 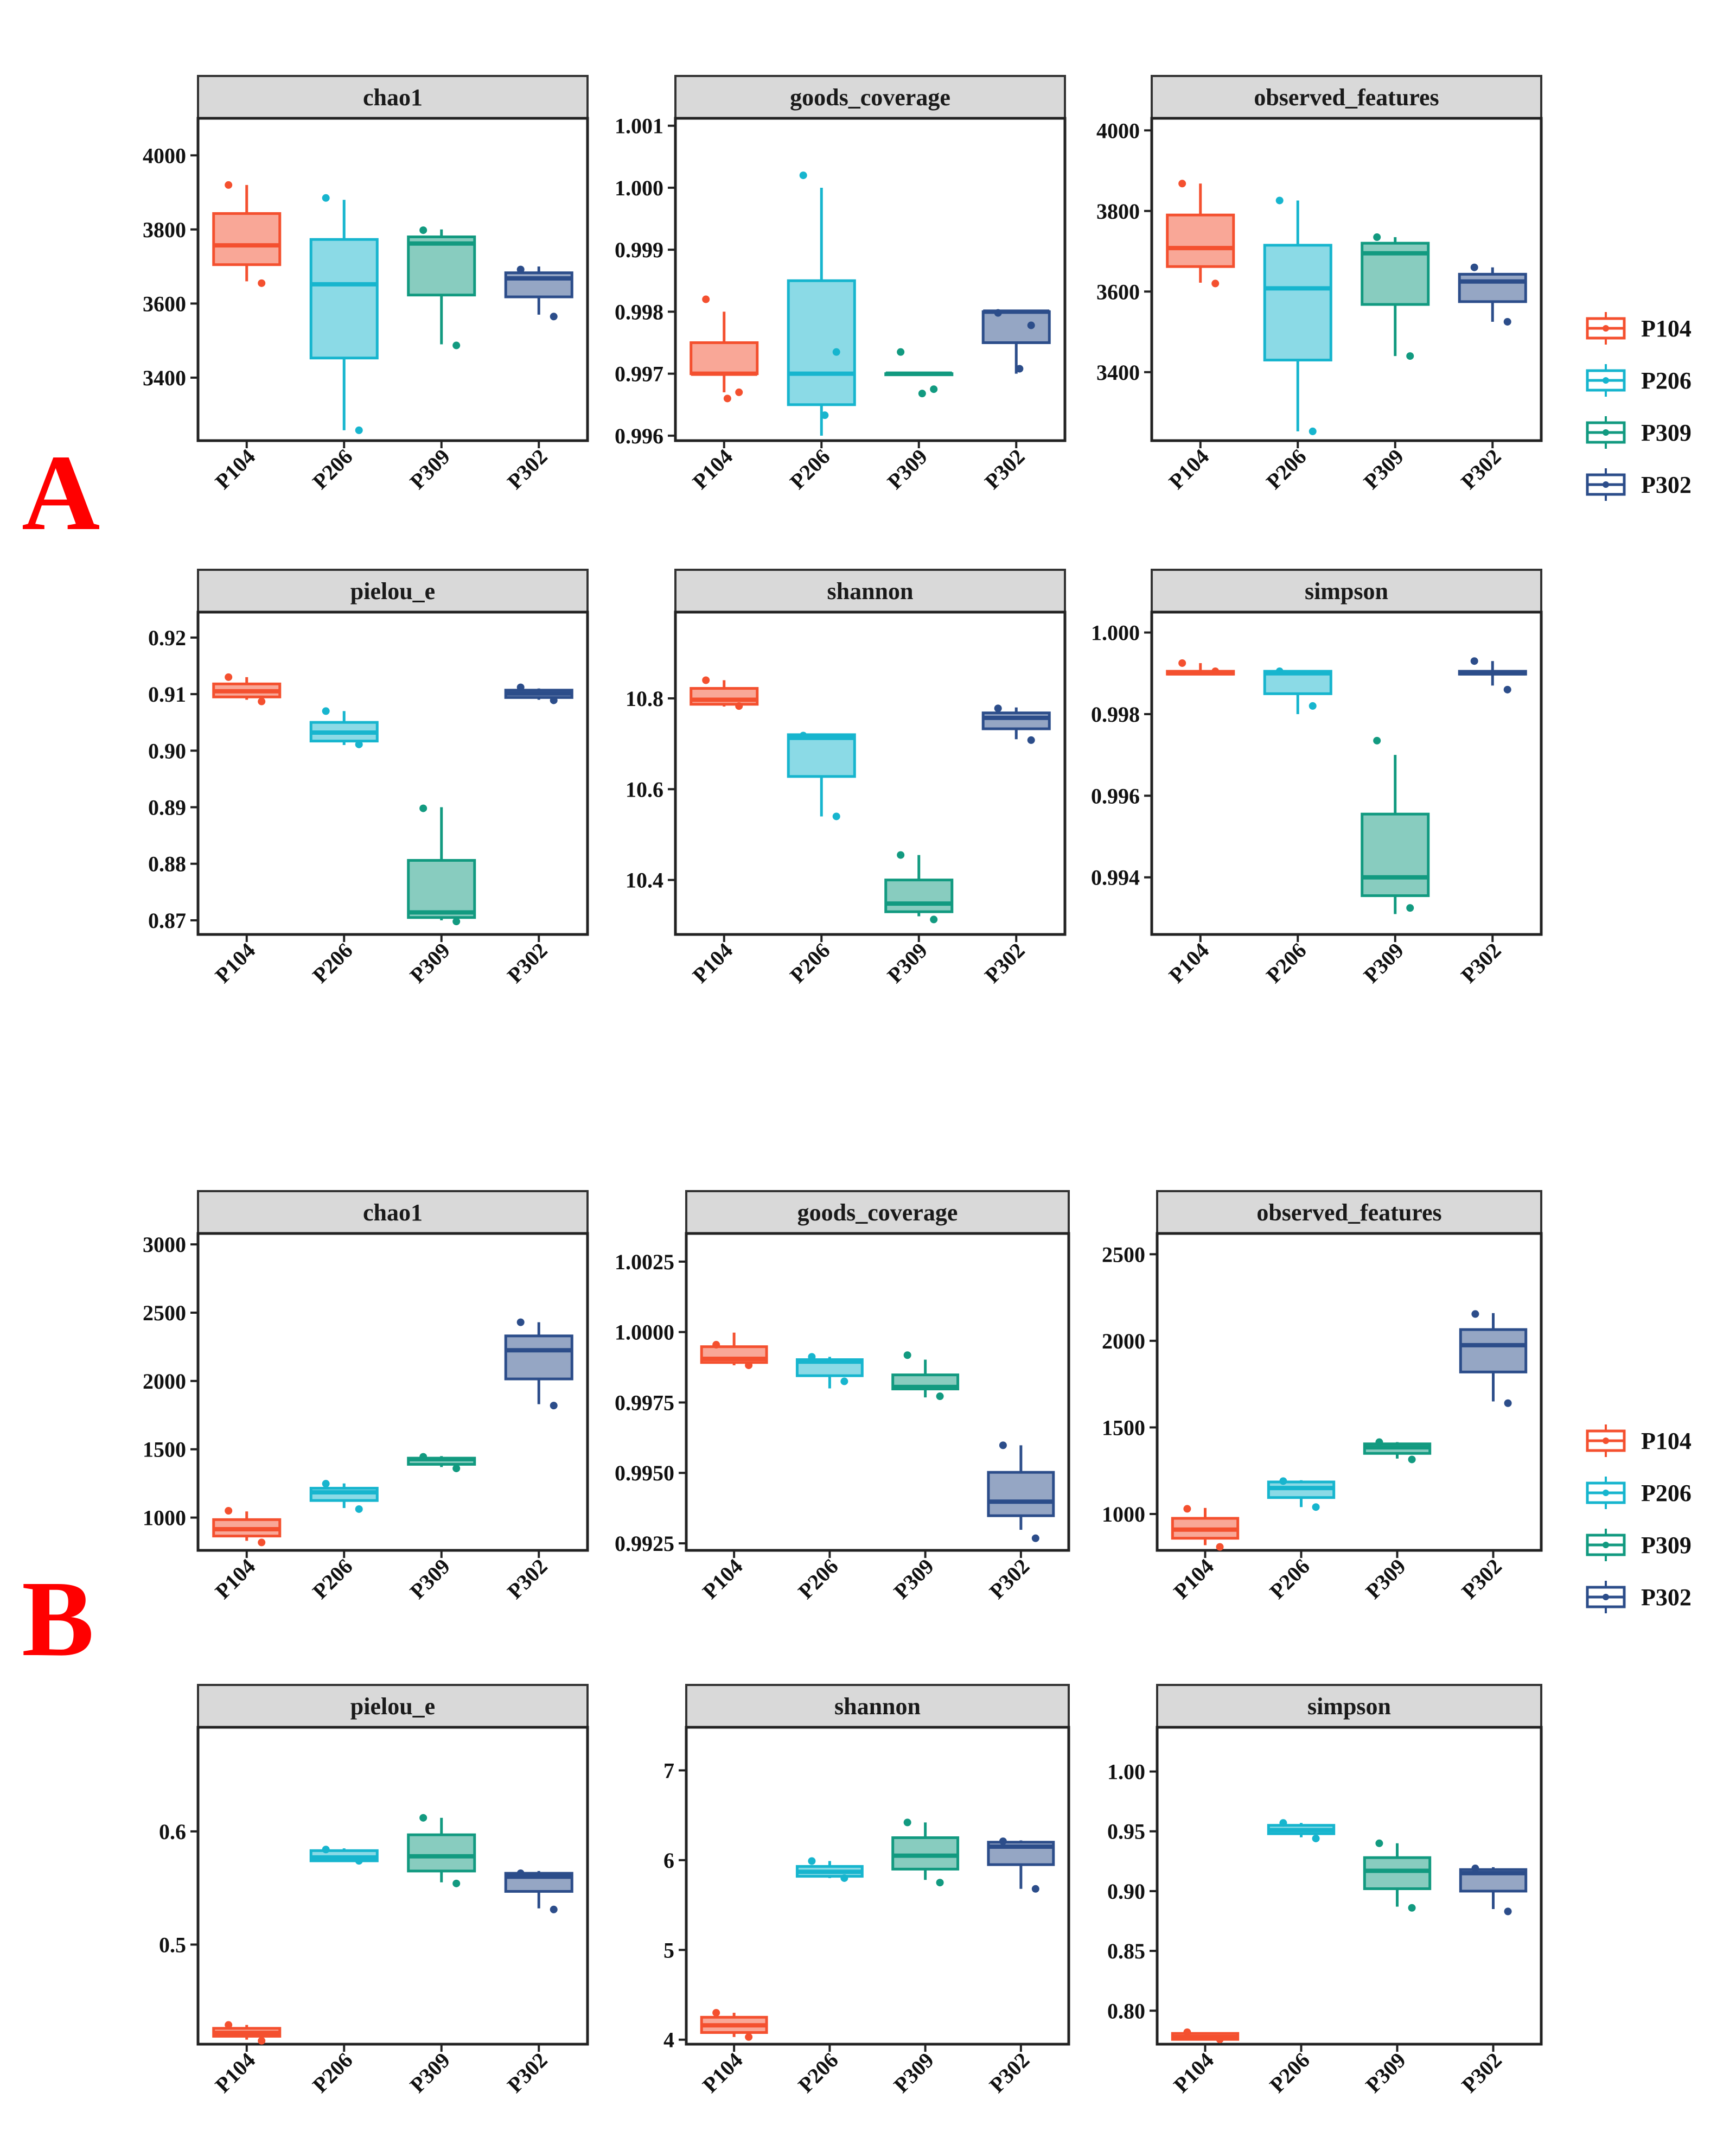 What do you see at coordinates (1639, 1440) in the screenshot?
I see `legend-item-p104: P104` at bounding box center [1639, 1440].